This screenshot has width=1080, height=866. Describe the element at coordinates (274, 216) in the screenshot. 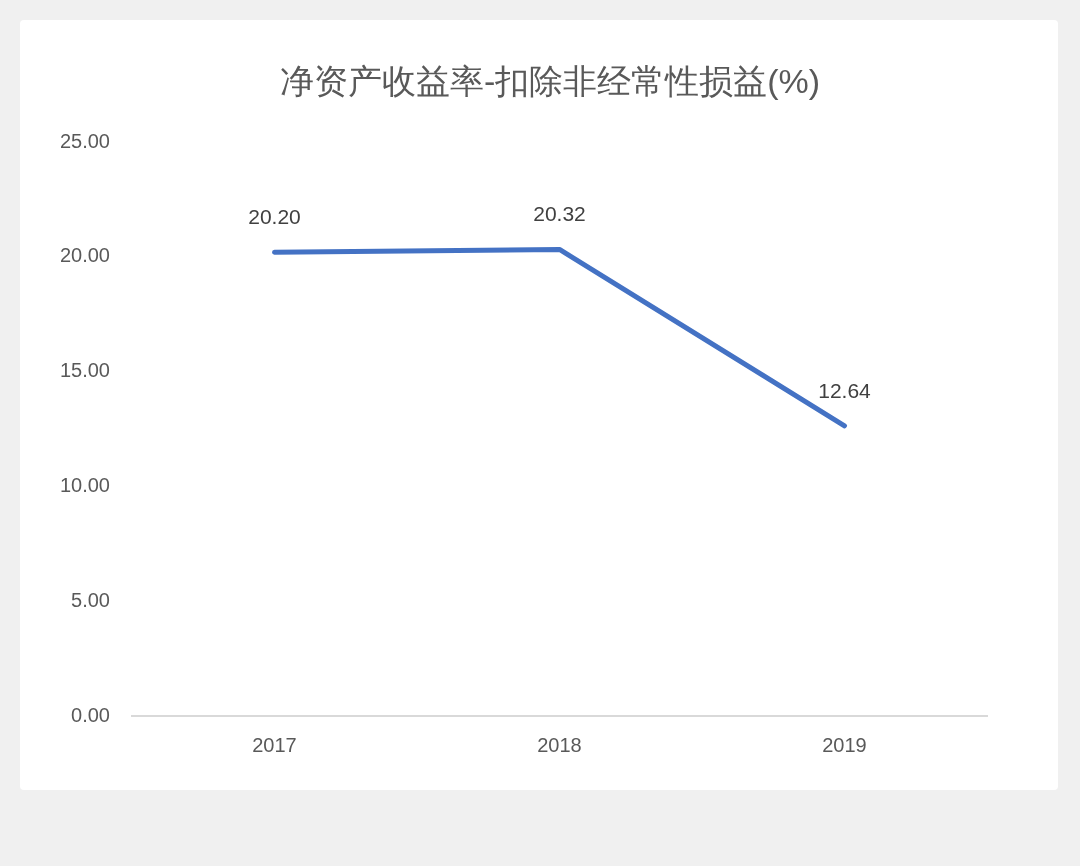

I see `data-label: 20.20` at that location.